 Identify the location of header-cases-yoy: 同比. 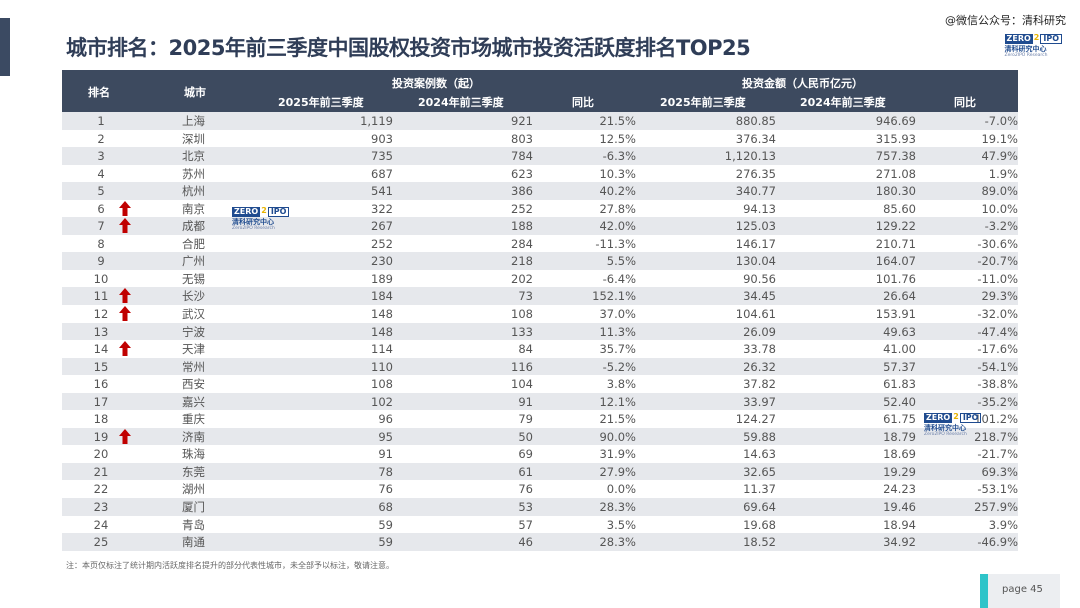
(583, 102).